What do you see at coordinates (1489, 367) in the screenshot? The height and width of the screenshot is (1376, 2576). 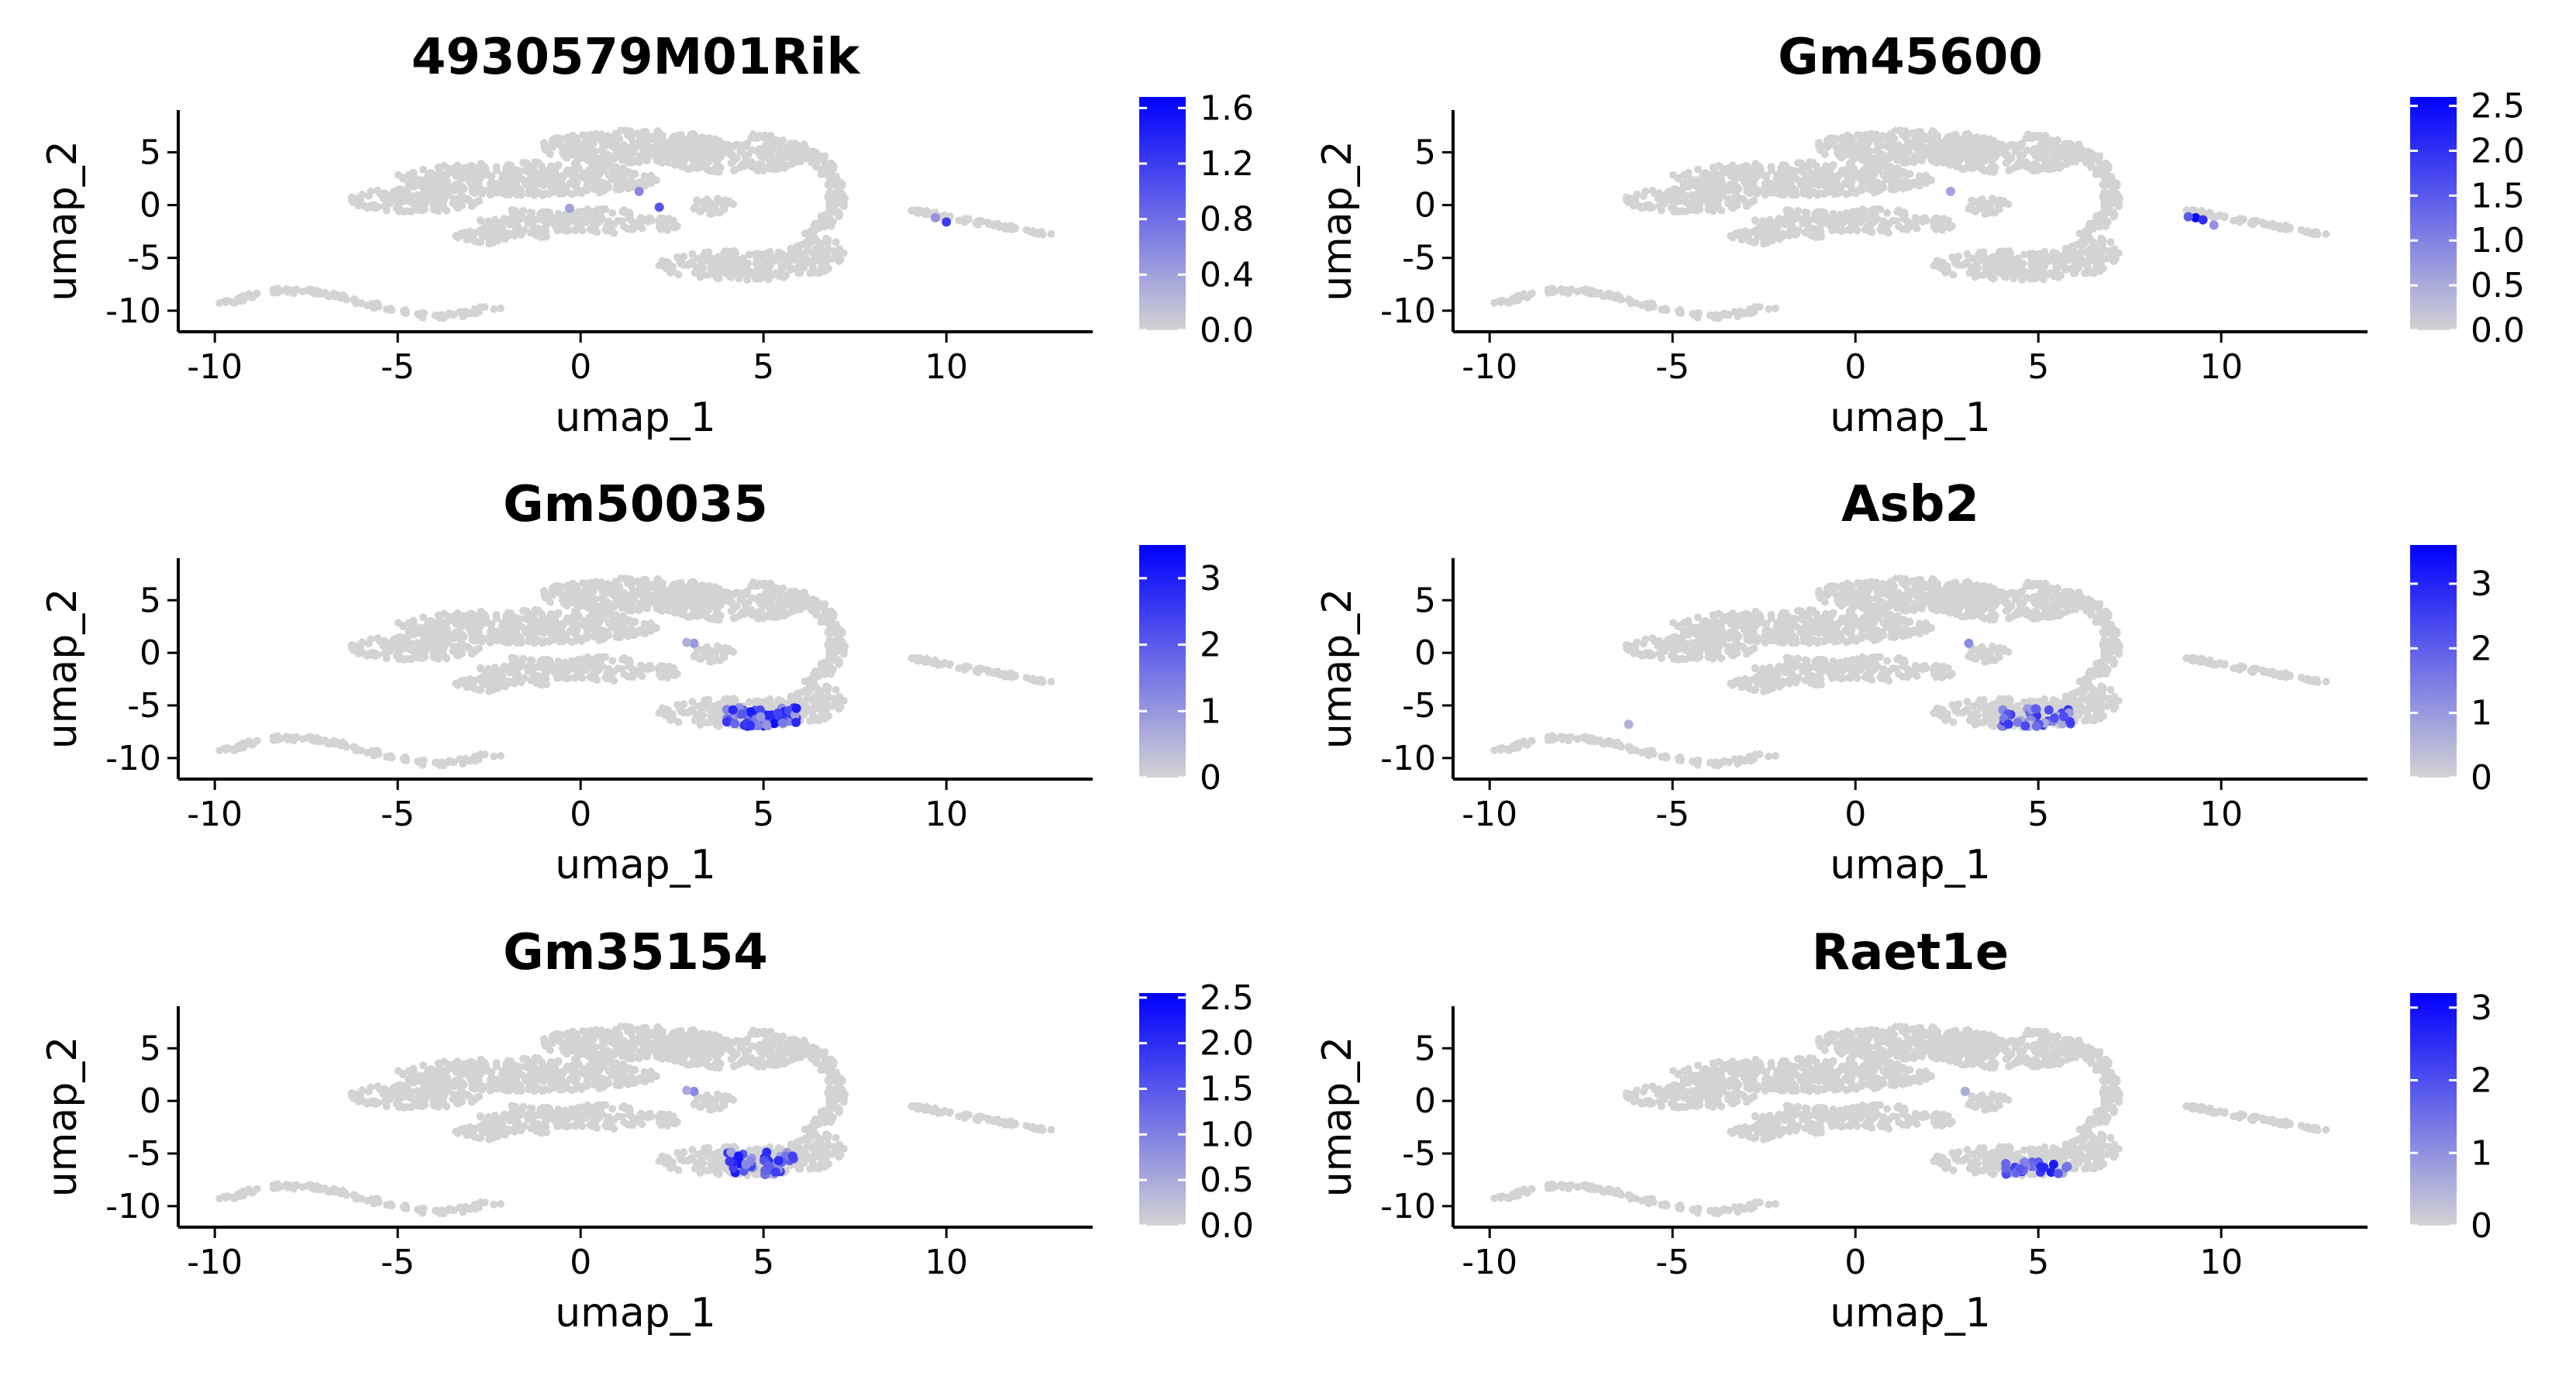 I see `x-tick-label: -10` at bounding box center [1489, 367].